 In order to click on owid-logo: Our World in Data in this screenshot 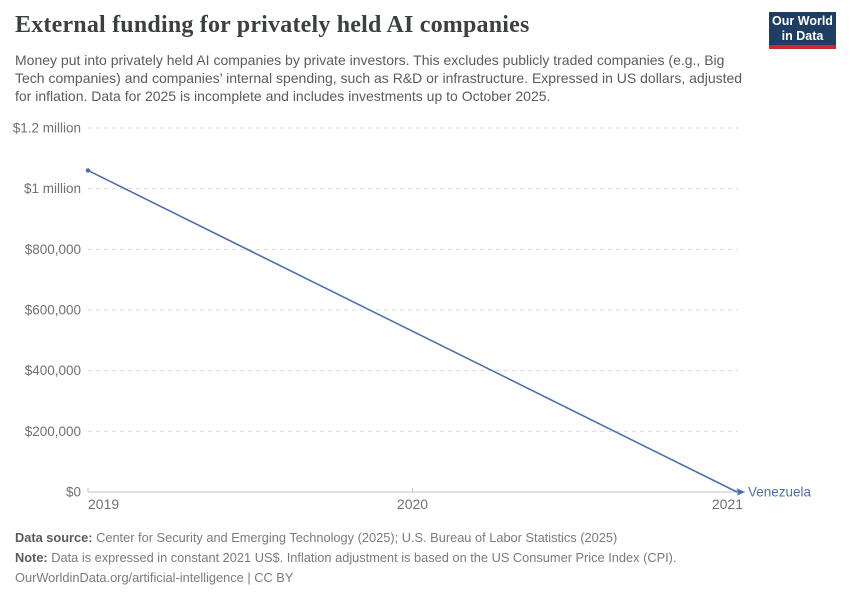, I will do `click(802, 30)`.